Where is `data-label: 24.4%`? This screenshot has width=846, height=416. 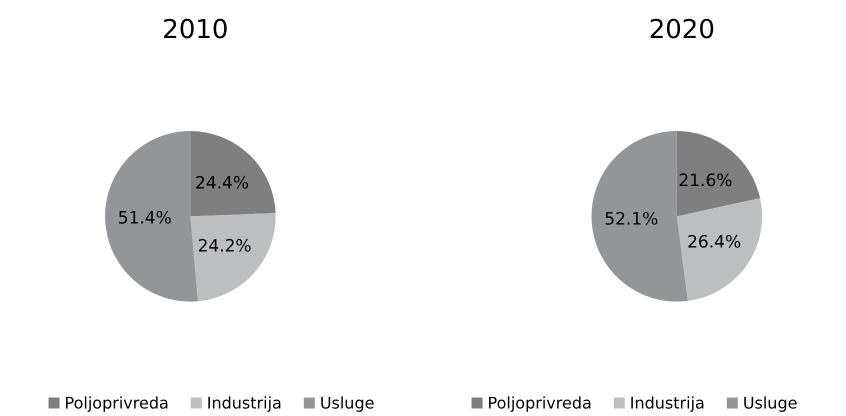
data-label: 24.4% is located at coordinates (222, 183).